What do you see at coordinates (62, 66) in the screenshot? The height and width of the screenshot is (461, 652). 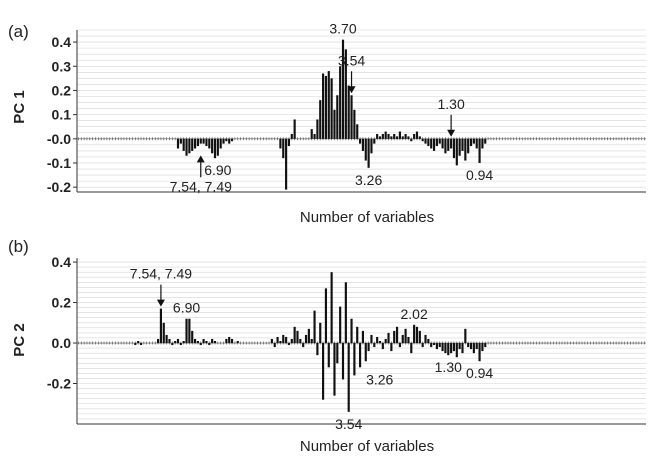 I see `y-tick-label: 0.3` at bounding box center [62, 66].